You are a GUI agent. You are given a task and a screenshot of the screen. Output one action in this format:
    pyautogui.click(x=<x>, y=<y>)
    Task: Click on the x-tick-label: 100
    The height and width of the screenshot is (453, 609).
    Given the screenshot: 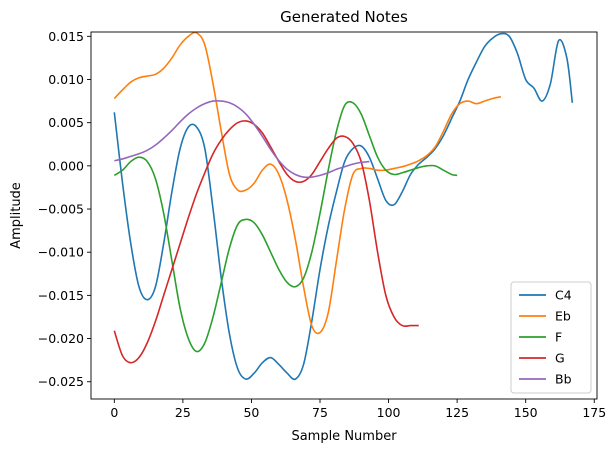 What is the action you would take?
    pyautogui.click(x=389, y=412)
    